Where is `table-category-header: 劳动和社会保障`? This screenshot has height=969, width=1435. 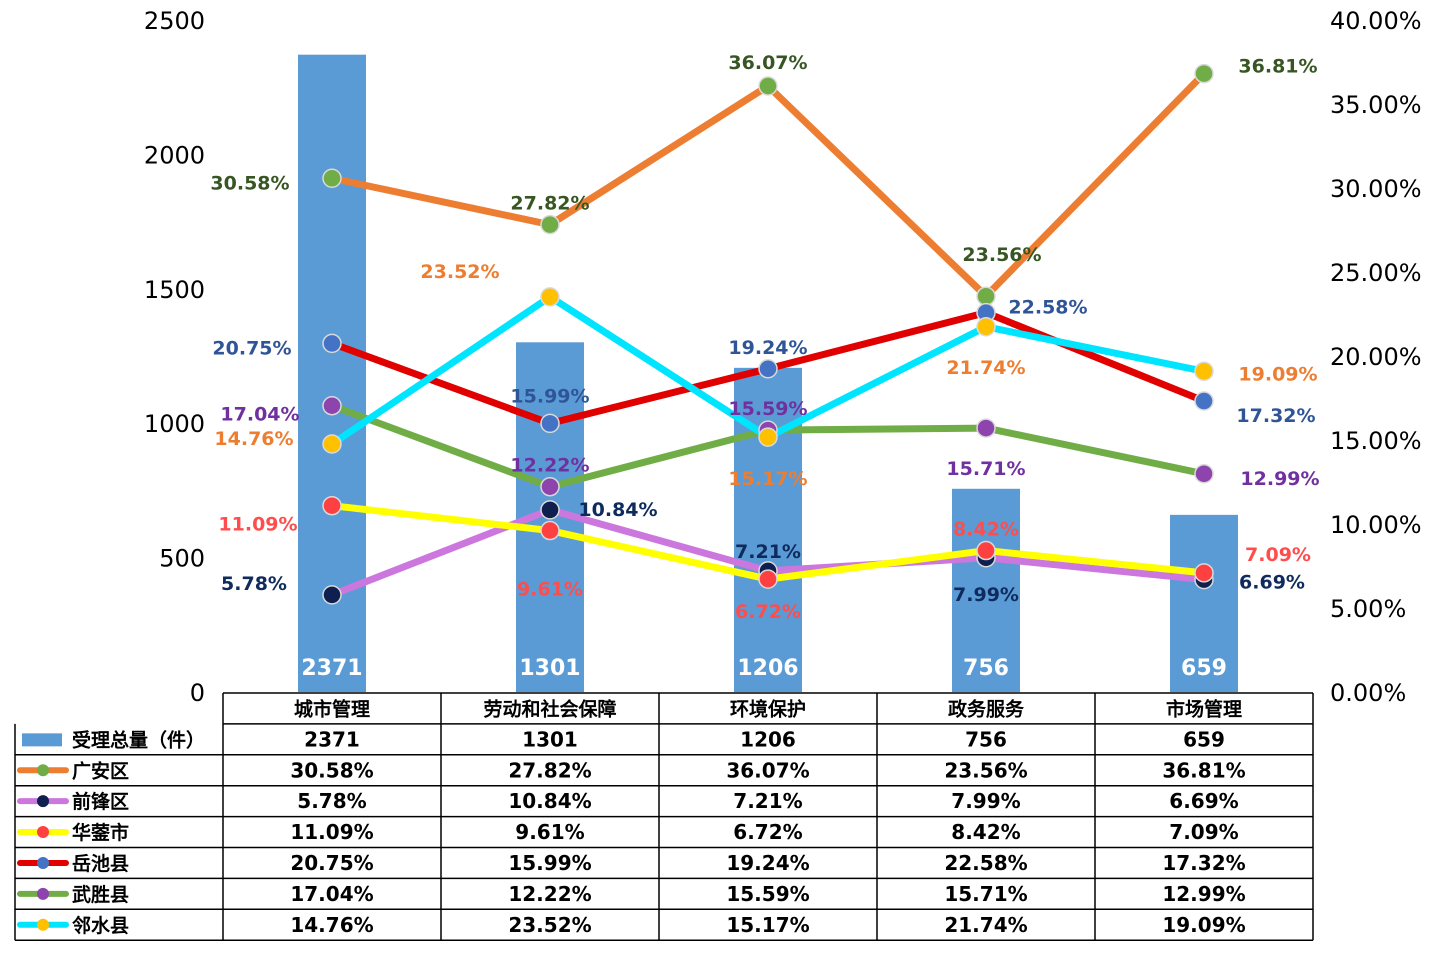 table-category-header: 劳动和社会保障 is located at coordinates (549, 708).